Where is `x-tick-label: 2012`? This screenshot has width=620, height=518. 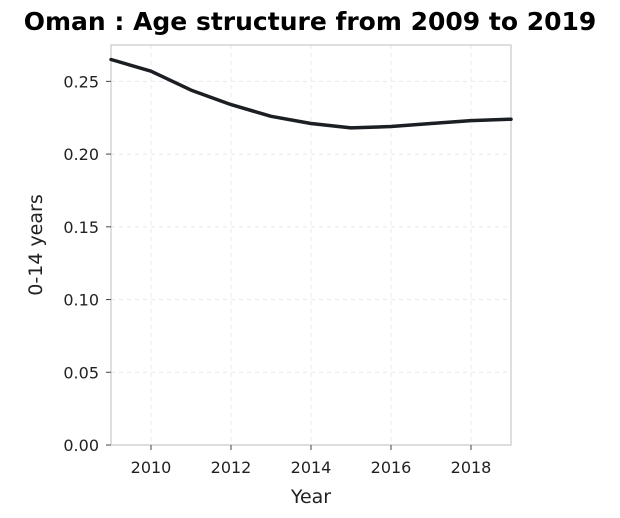 x-tick-label: 2012 is located at coordinates (231, 467).